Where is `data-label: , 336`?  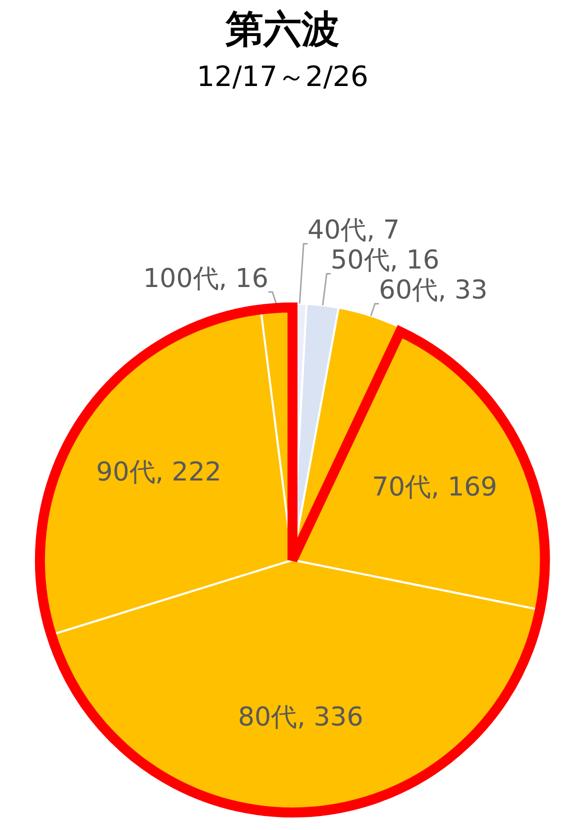
data-label: , 336 is located at coordinates (330, 717).